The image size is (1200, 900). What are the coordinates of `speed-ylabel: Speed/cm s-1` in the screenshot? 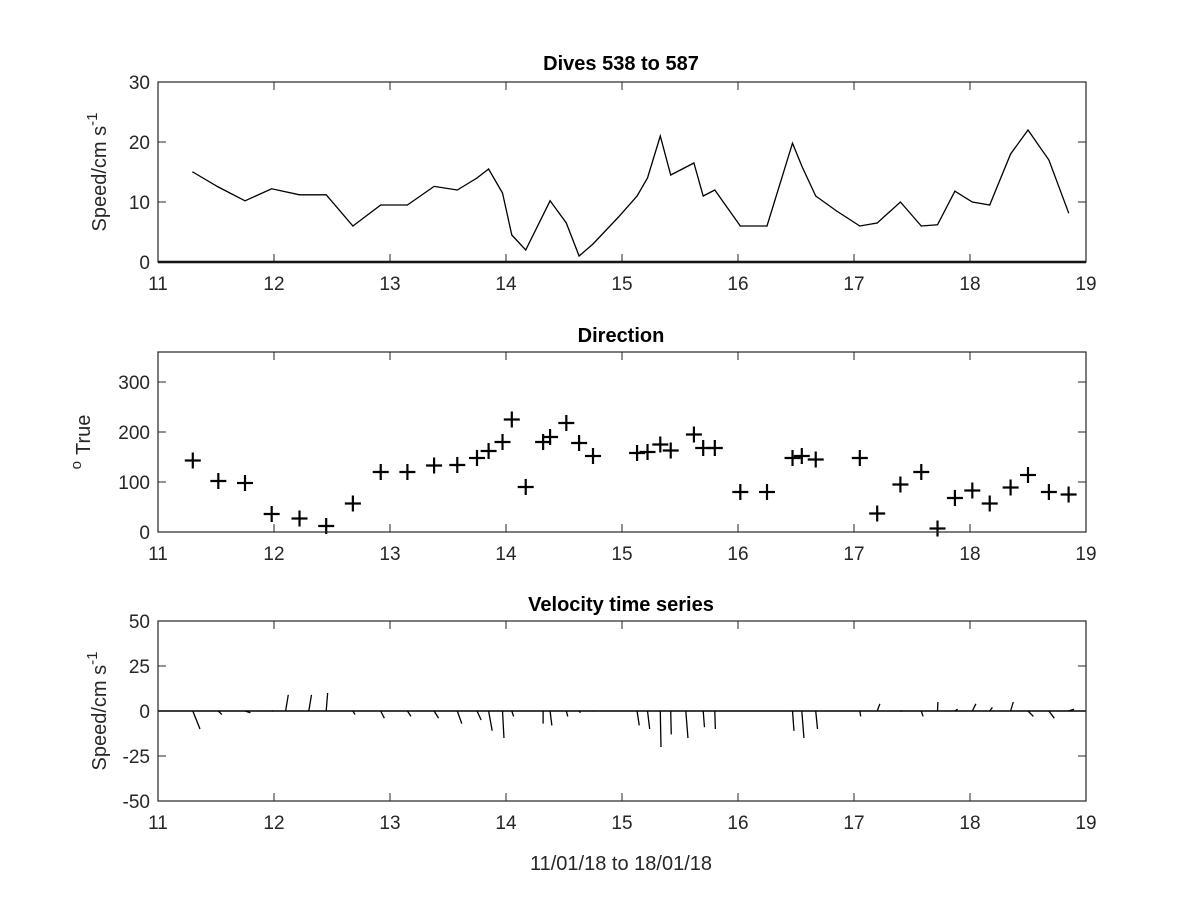 It's located at (97, 172).